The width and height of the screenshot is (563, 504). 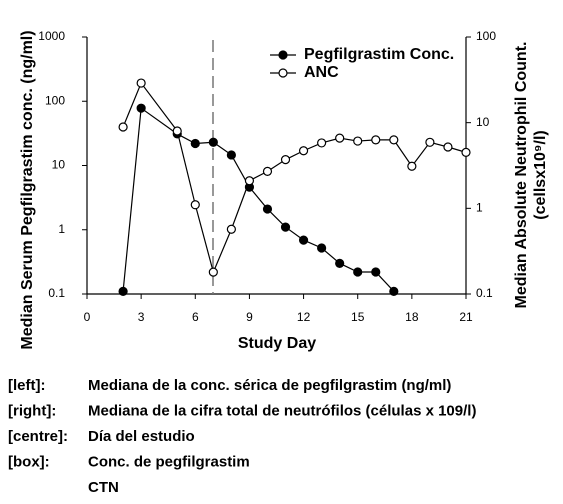 What do you see at coordinates (484, 293) in the screenshot?
I see `y2-tick-label: 0.1` at bounding box center [484, 293].